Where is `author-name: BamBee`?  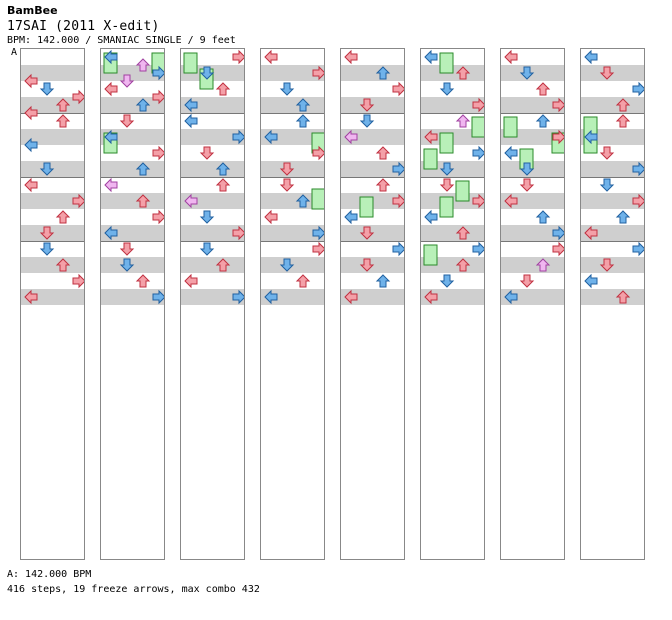 author-name: BamBee is located at coordinates (32, 10).